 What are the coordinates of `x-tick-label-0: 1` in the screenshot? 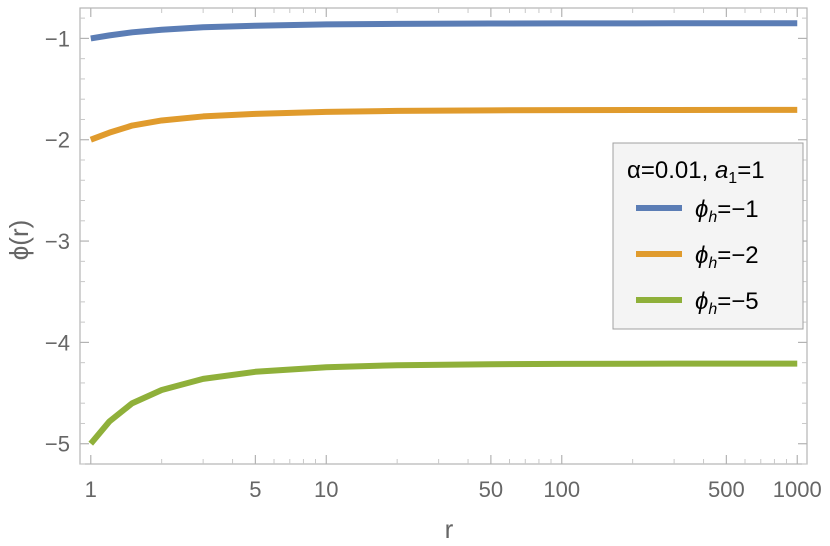 It's located at (91, 489).